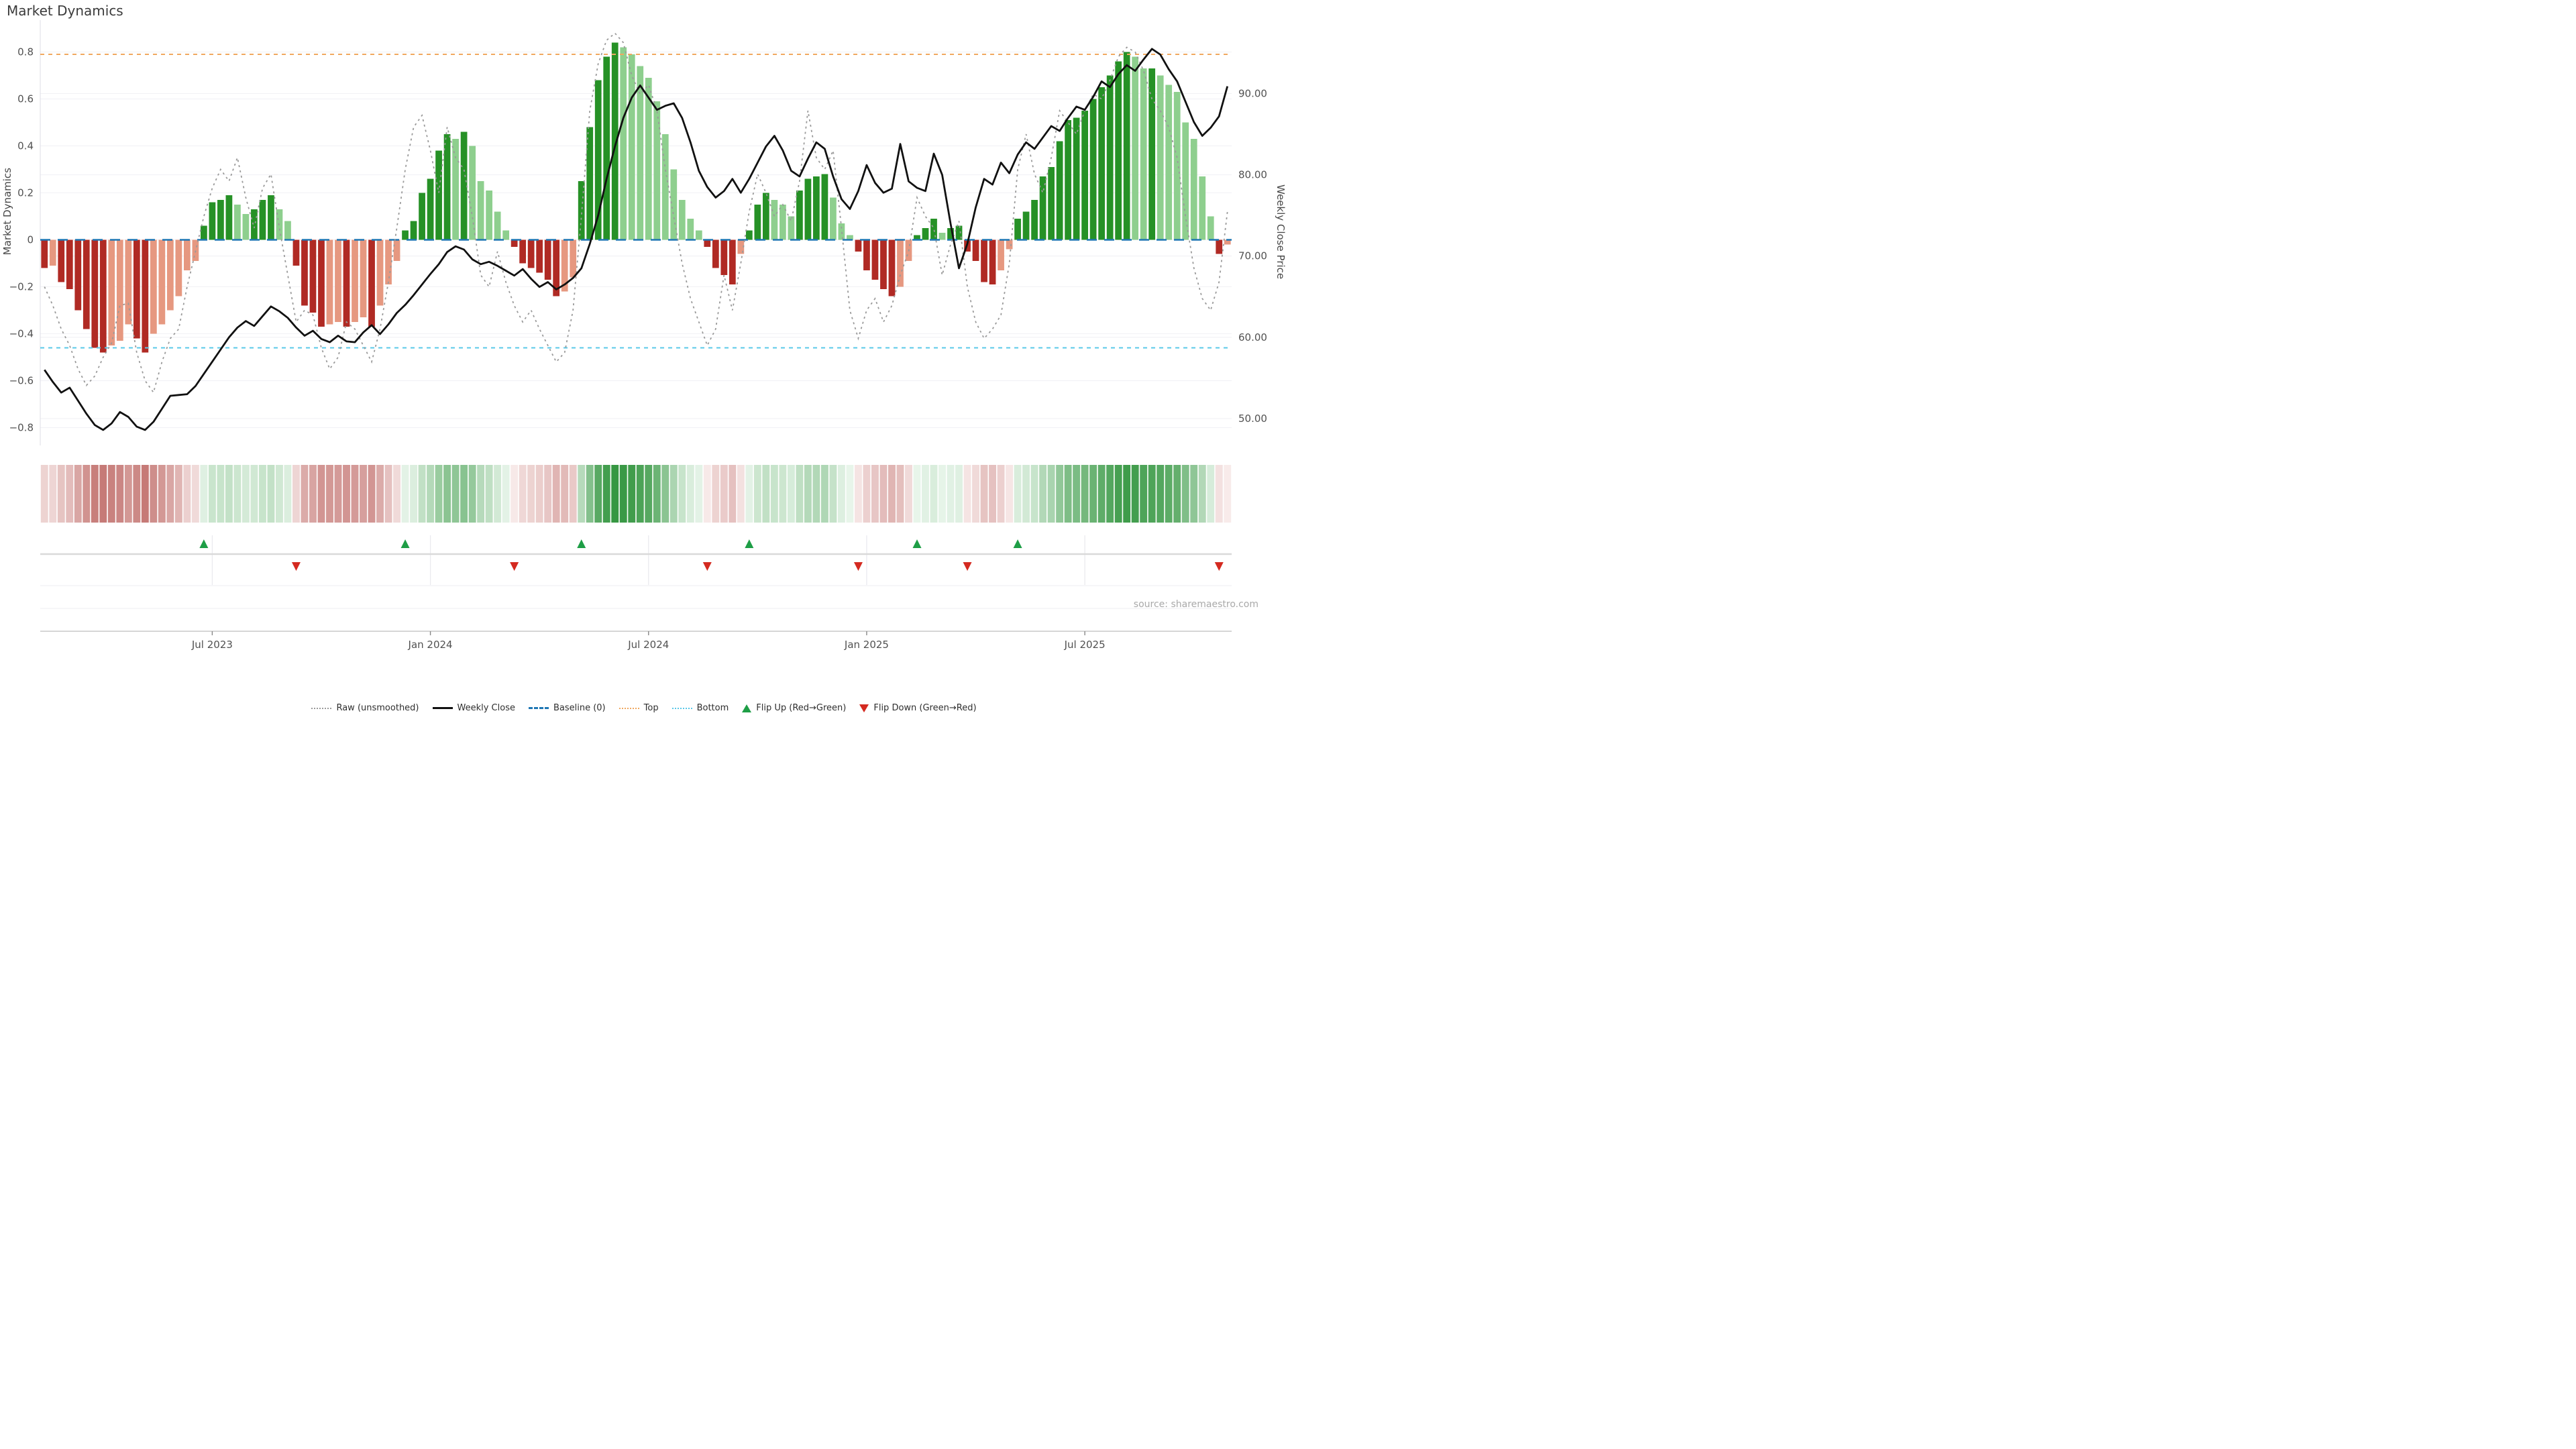 This screenshot has width=2576, height=1449. I want to click on svg-text: −0.8, so click(21, 428).